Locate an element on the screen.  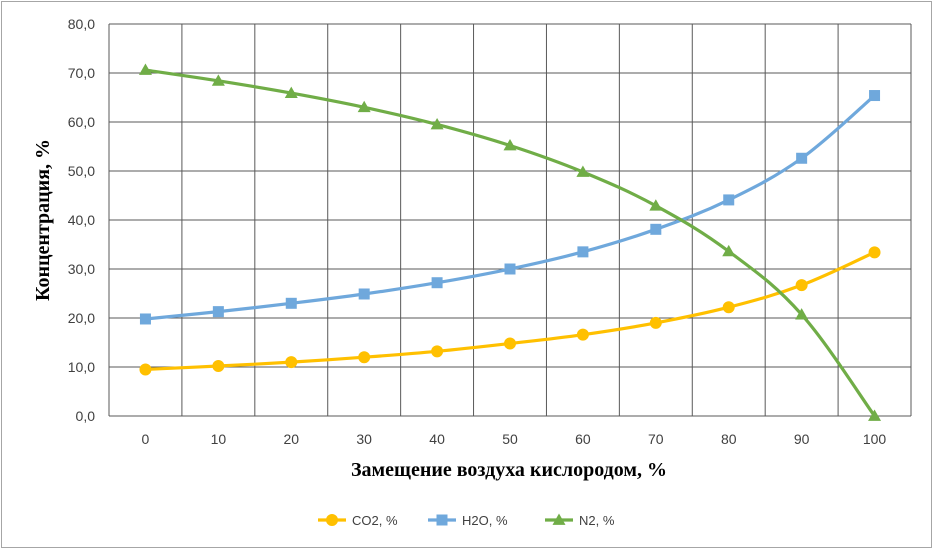
x-tick-label: 90 is located at coordinates (802, 439).